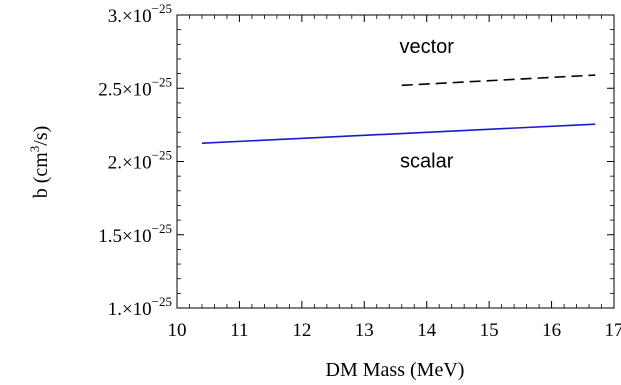 Image resolution: width=621 pixels, height=385 pixels. What do you see at coordinates (41, 136) in the screenshot?
I see `y-axis-label-tail: /s)` at bounding box center [41, 136].